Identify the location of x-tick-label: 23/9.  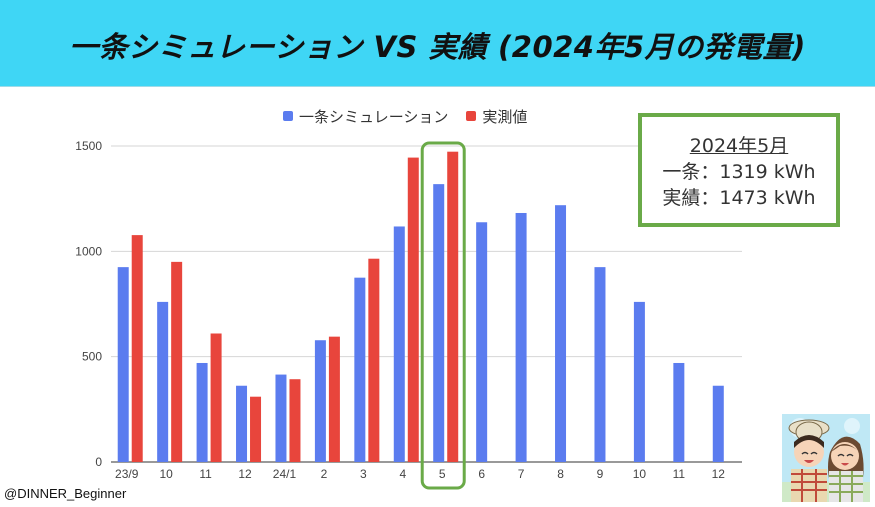
(127, 474).